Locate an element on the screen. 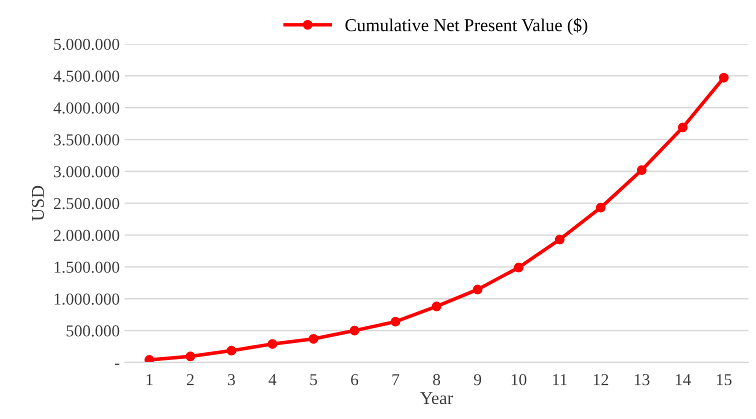 This screenshot has width=756, height=419. x-tick-label: 7 is located at coordinates (396, 380).